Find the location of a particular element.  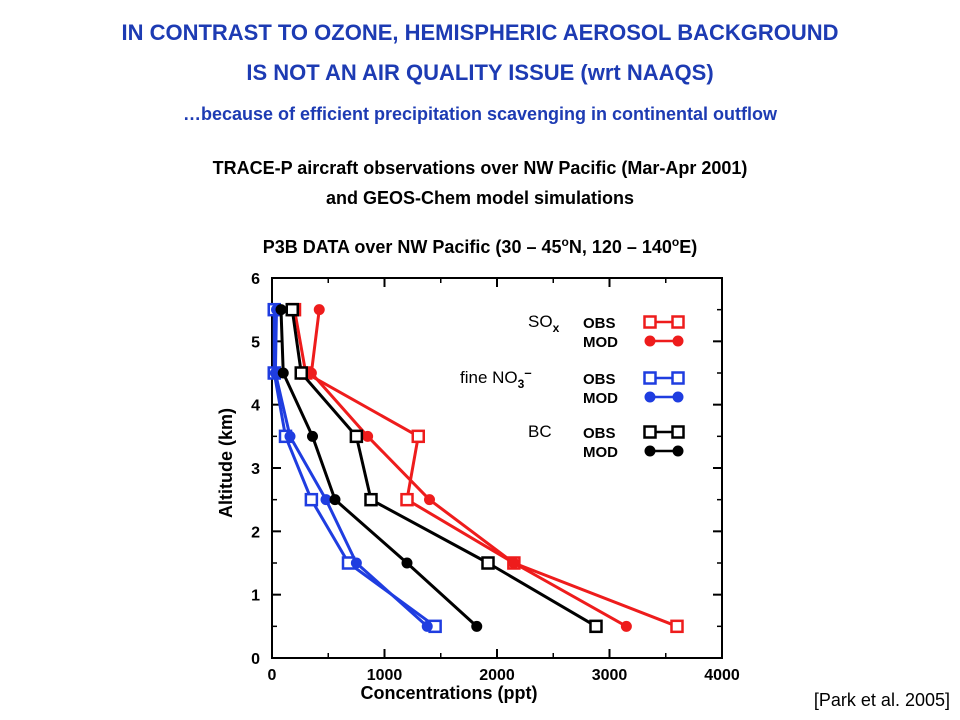

legend-species-label: SOx is located at coordinates (544, 323).